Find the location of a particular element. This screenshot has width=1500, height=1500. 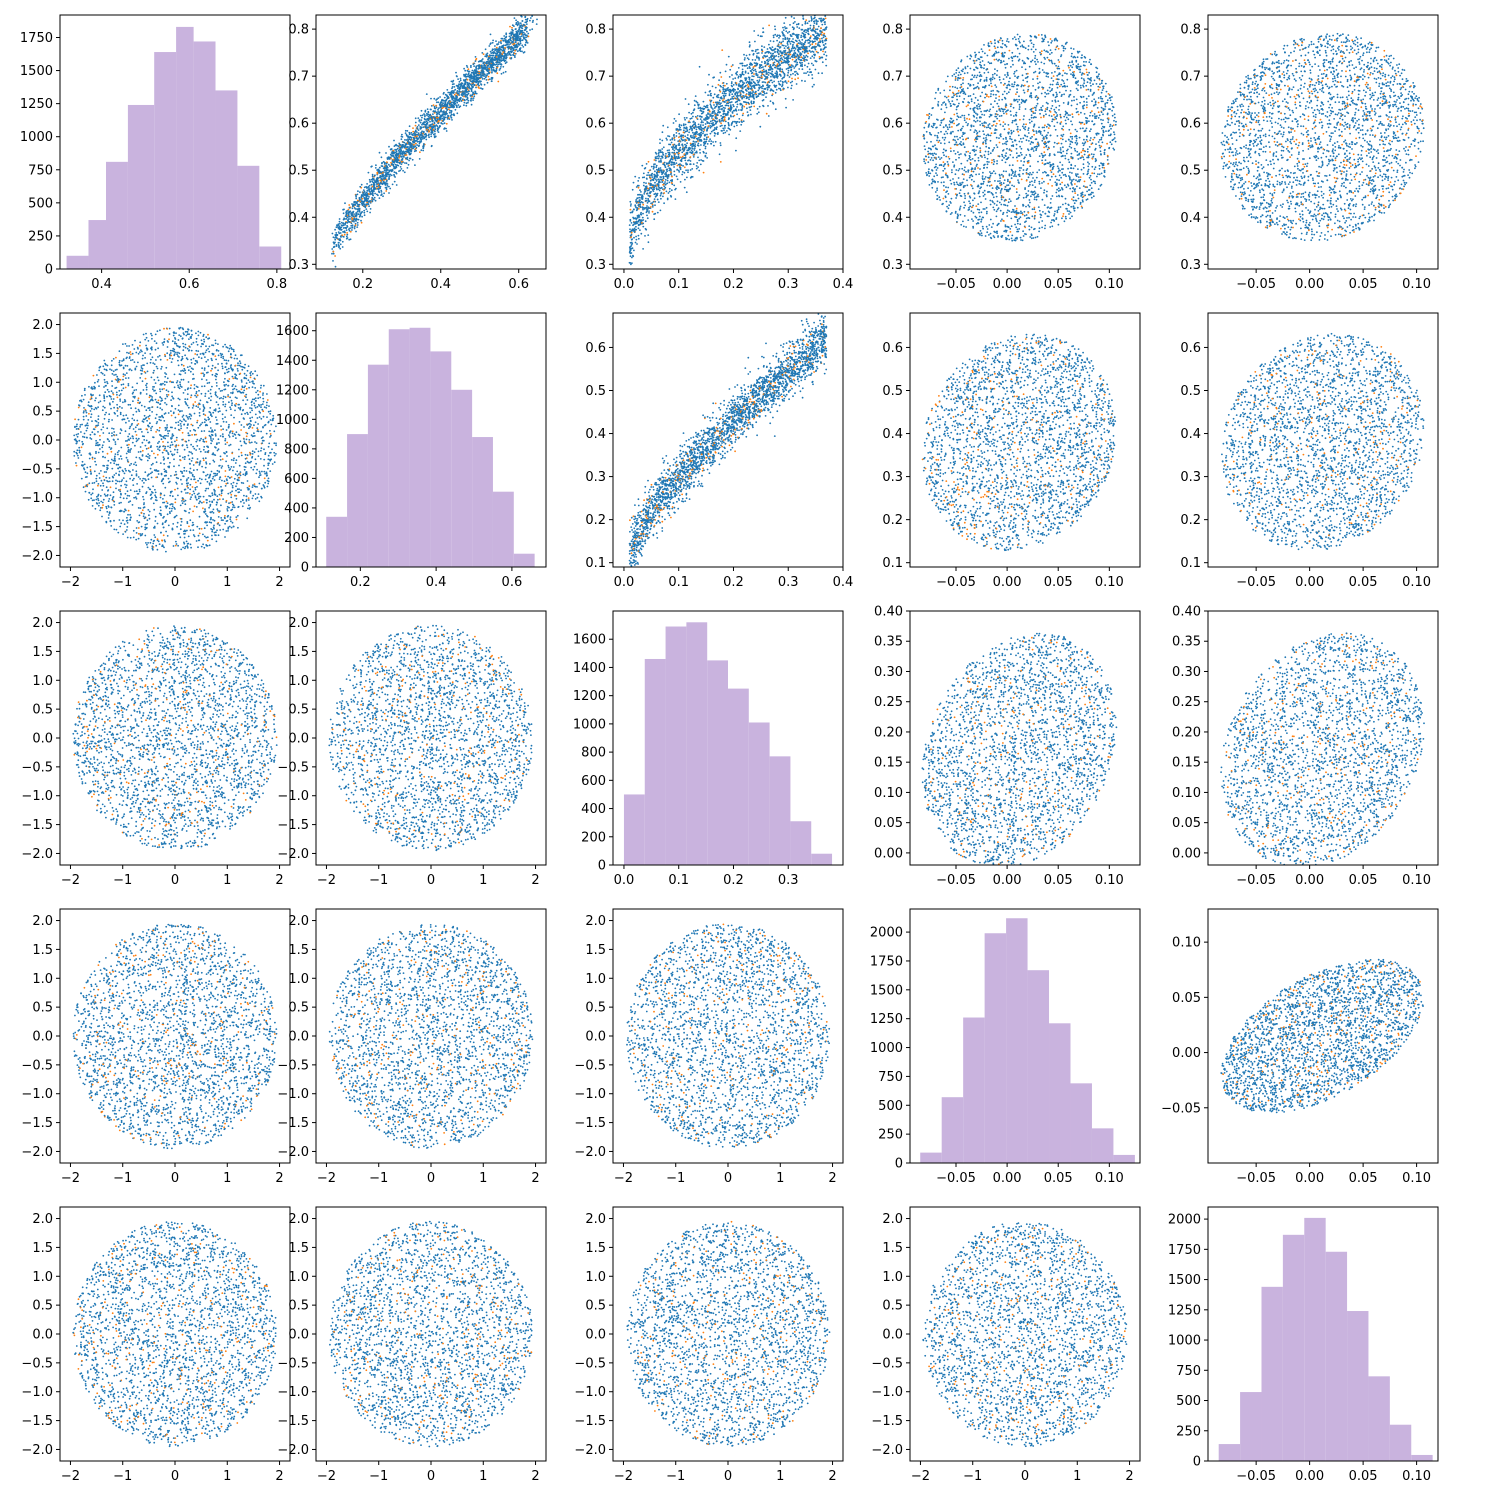

y-tick-label: 0.6 is located at coordinates (298, 124).